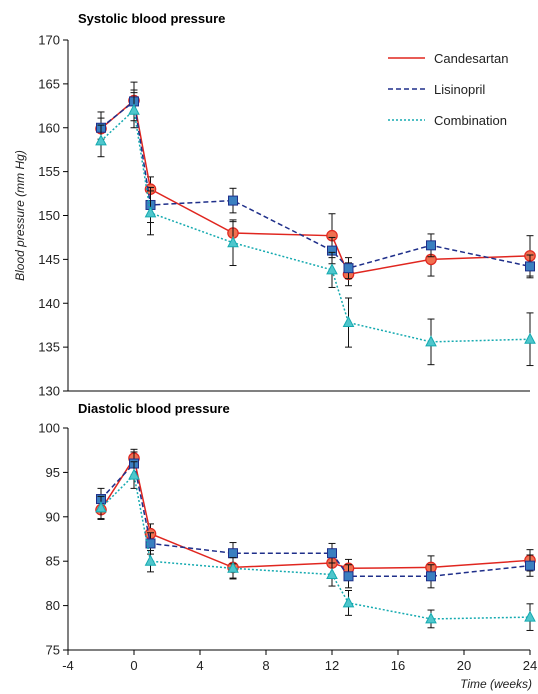 Image resolution: width=538 pixels, height=694 pixels. What do you see at coordinates (471, 58) in the screenshot?
I see `legend-label: Candesartan` at bounding box center [471, 58].